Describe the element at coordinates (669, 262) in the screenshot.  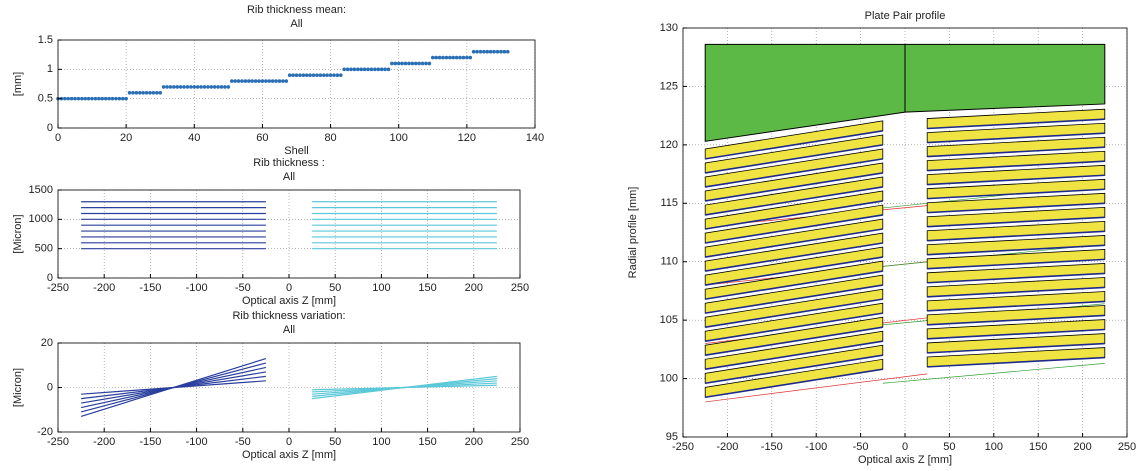
I see `y-tick-label: 110` at that location.